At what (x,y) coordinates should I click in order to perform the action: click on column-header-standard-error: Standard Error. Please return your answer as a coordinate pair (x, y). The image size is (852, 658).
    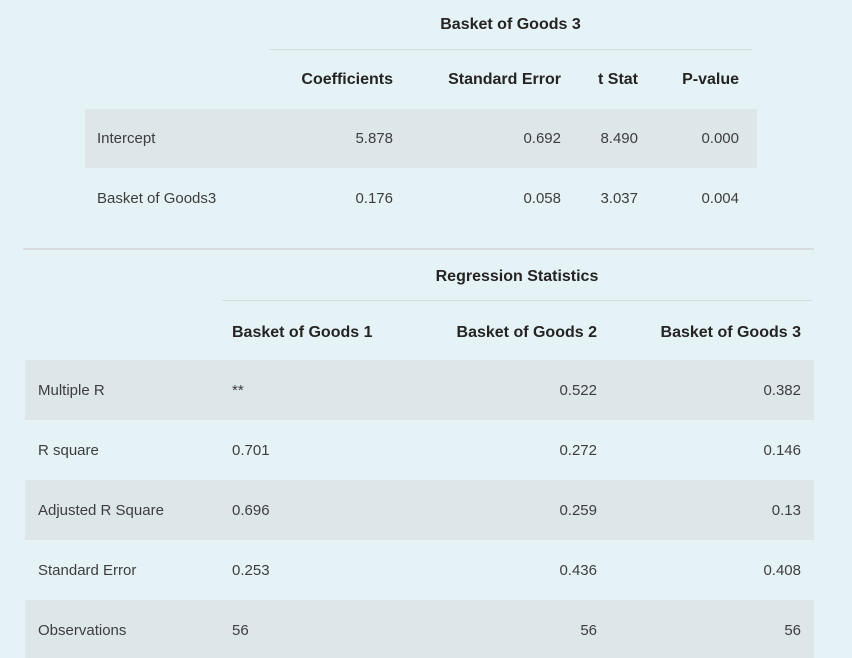
    Looking at the image, I should click on (504, 79).